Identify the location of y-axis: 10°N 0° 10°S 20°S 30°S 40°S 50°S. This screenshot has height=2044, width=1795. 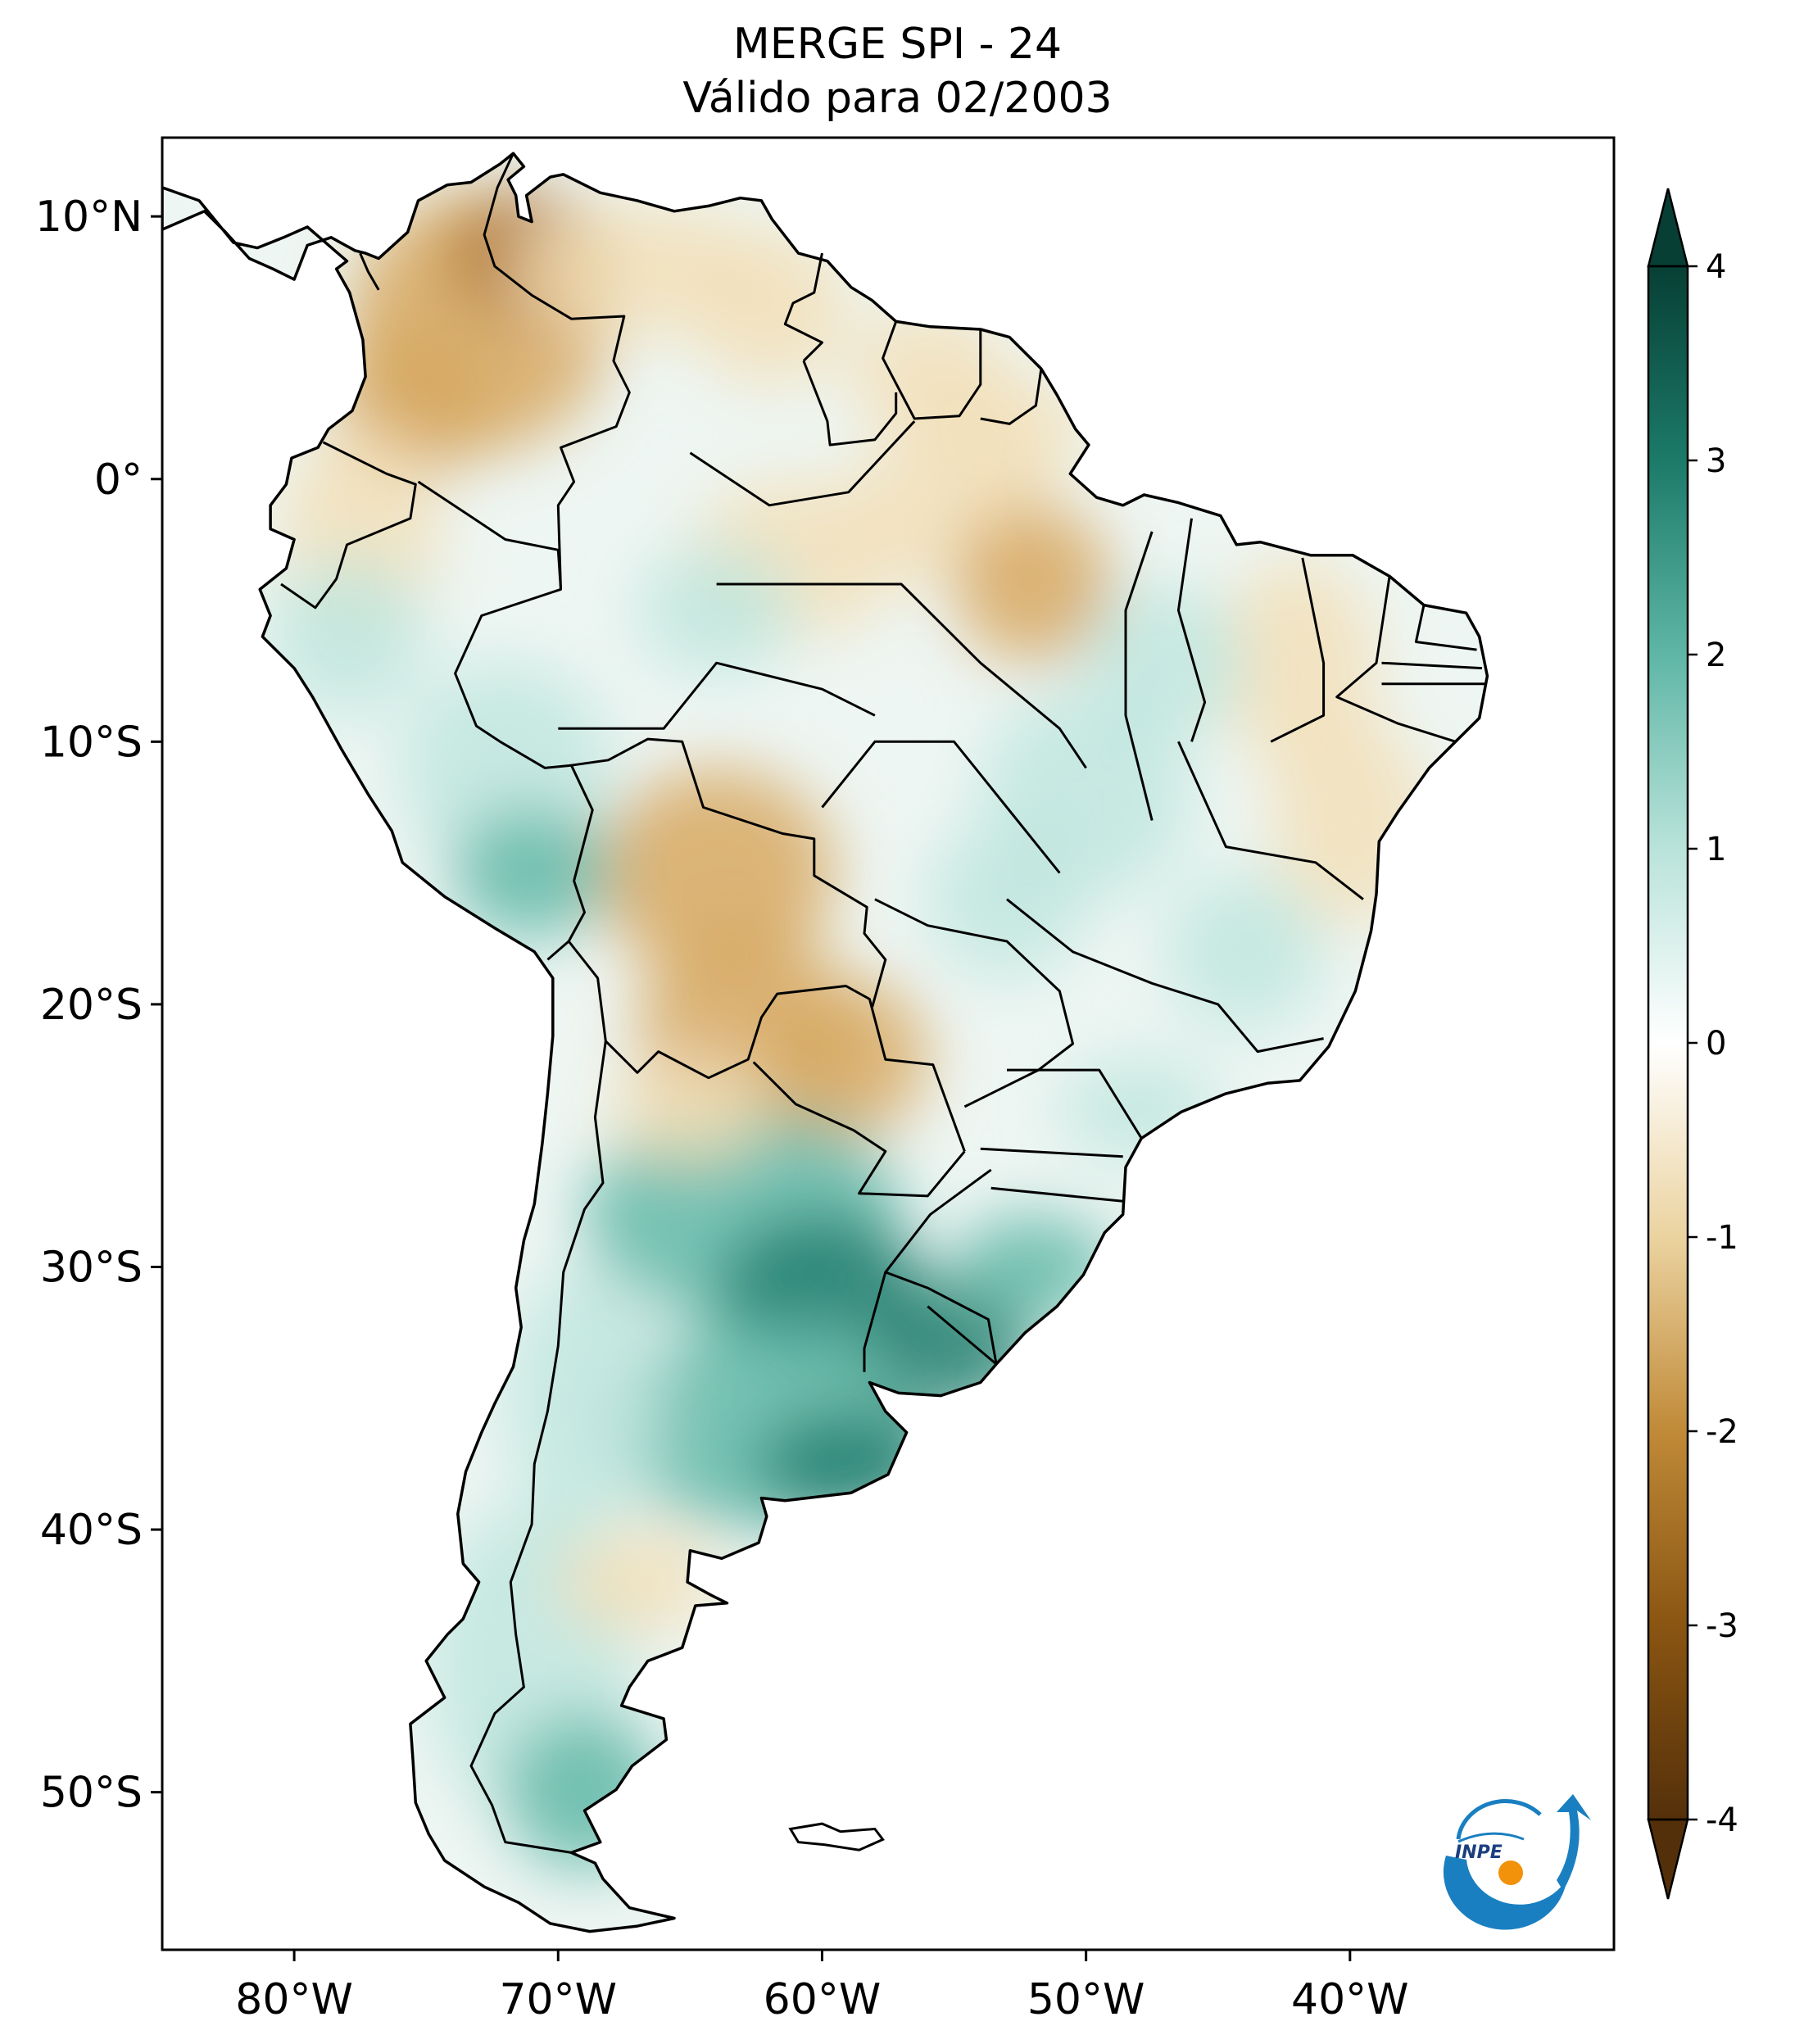
(98, 1005).